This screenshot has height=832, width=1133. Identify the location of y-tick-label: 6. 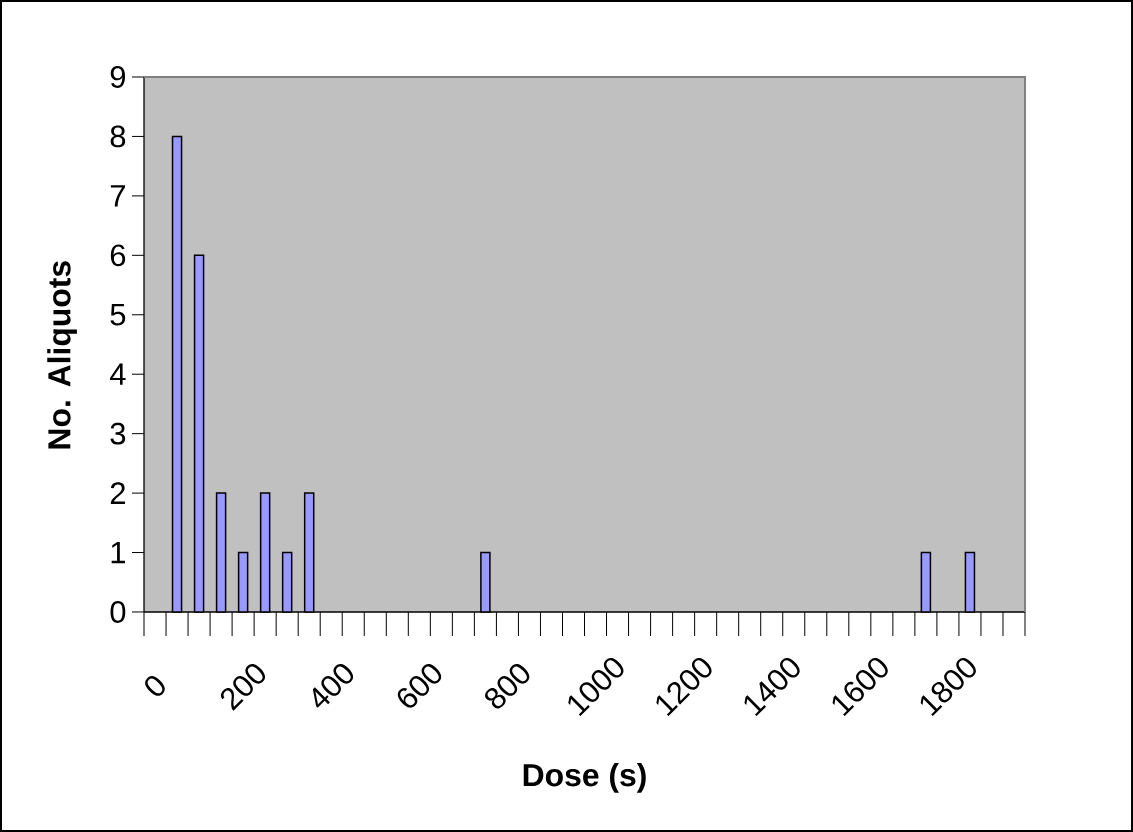
(118, 255).